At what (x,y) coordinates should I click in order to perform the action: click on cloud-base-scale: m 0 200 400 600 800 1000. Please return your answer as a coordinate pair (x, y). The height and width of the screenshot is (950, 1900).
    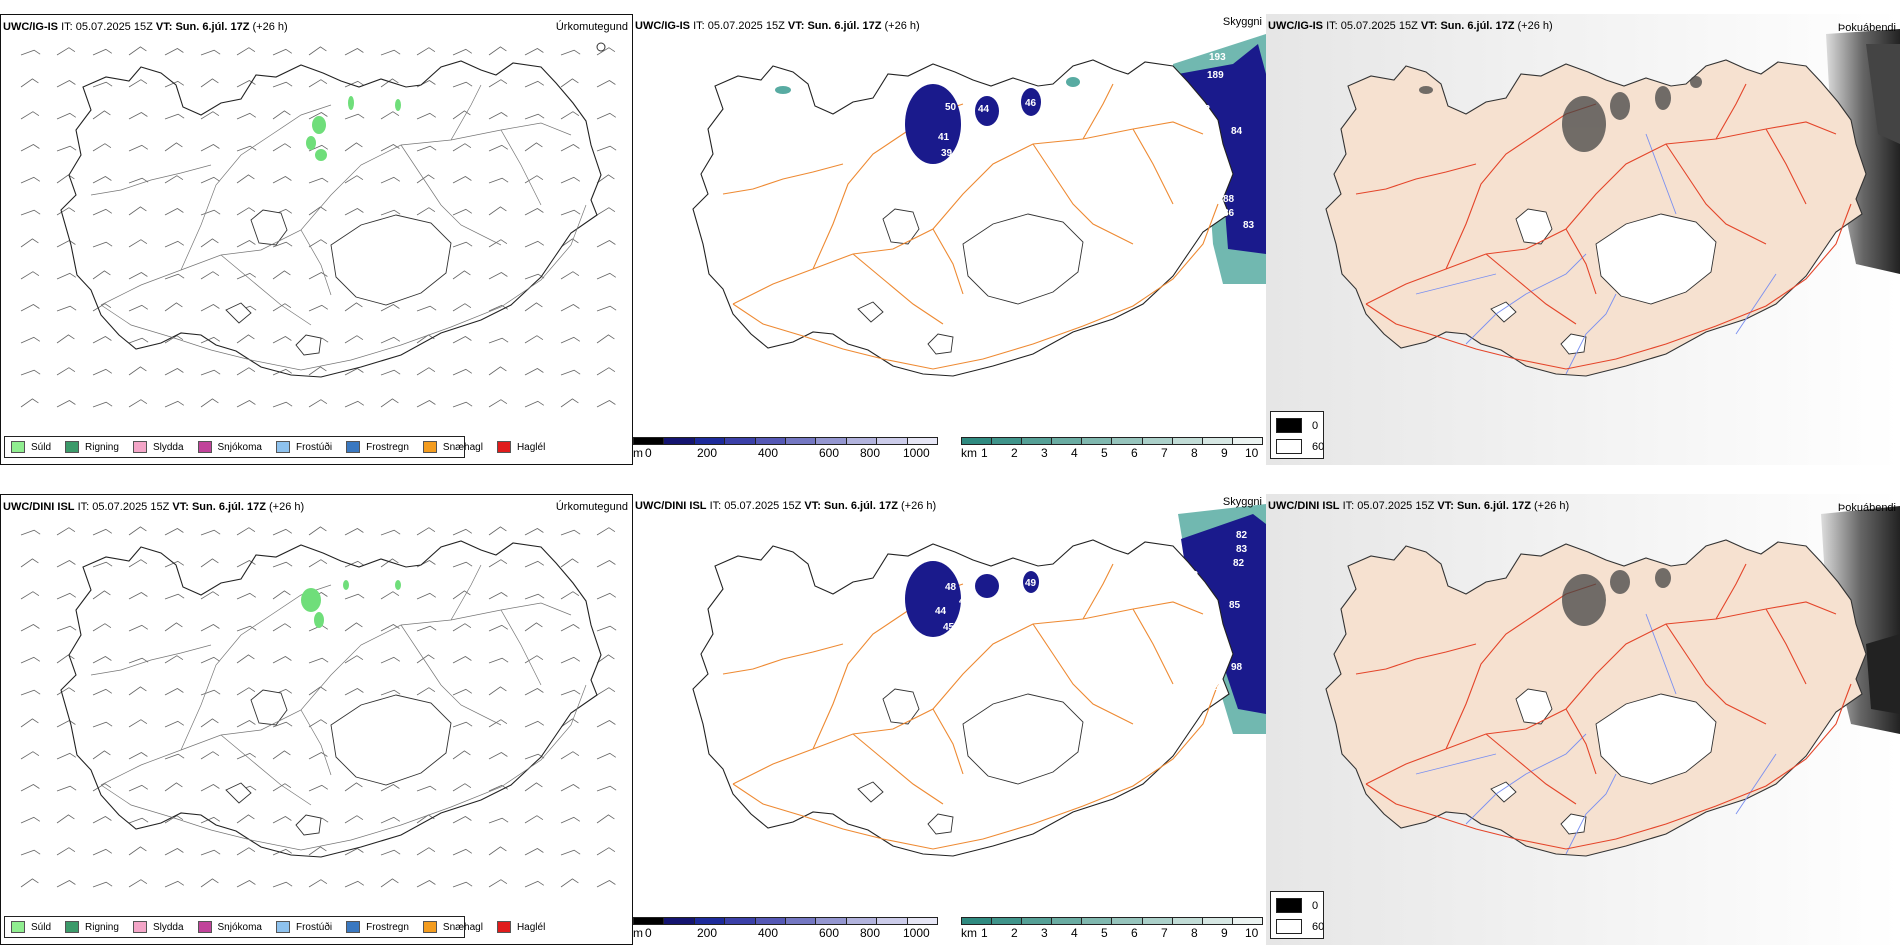
    Looking at the image, I should click on (785, 931).